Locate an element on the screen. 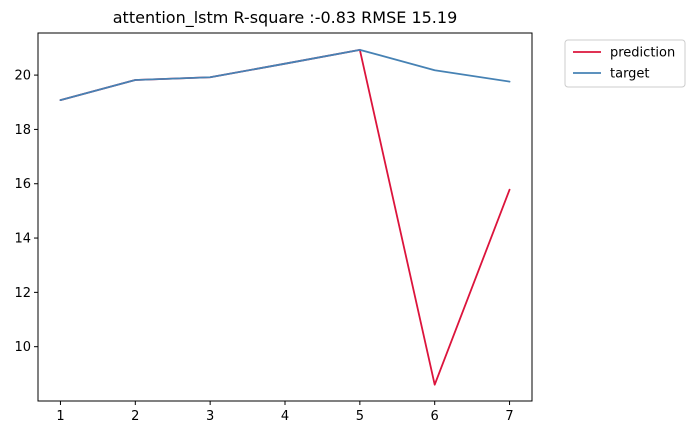 Image resolution: width=695 pixels, height=435 pixels. legend-label-target: target is located at coordinates (630, 74).